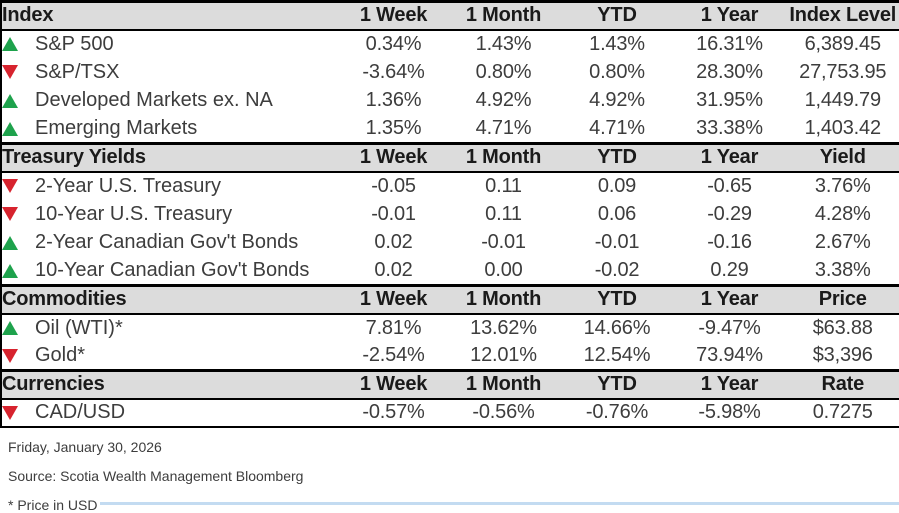  I want to click on table-row: Gold* -2.54% 12.01% 12.54% 73.94% $3,396, so click(450, 356).